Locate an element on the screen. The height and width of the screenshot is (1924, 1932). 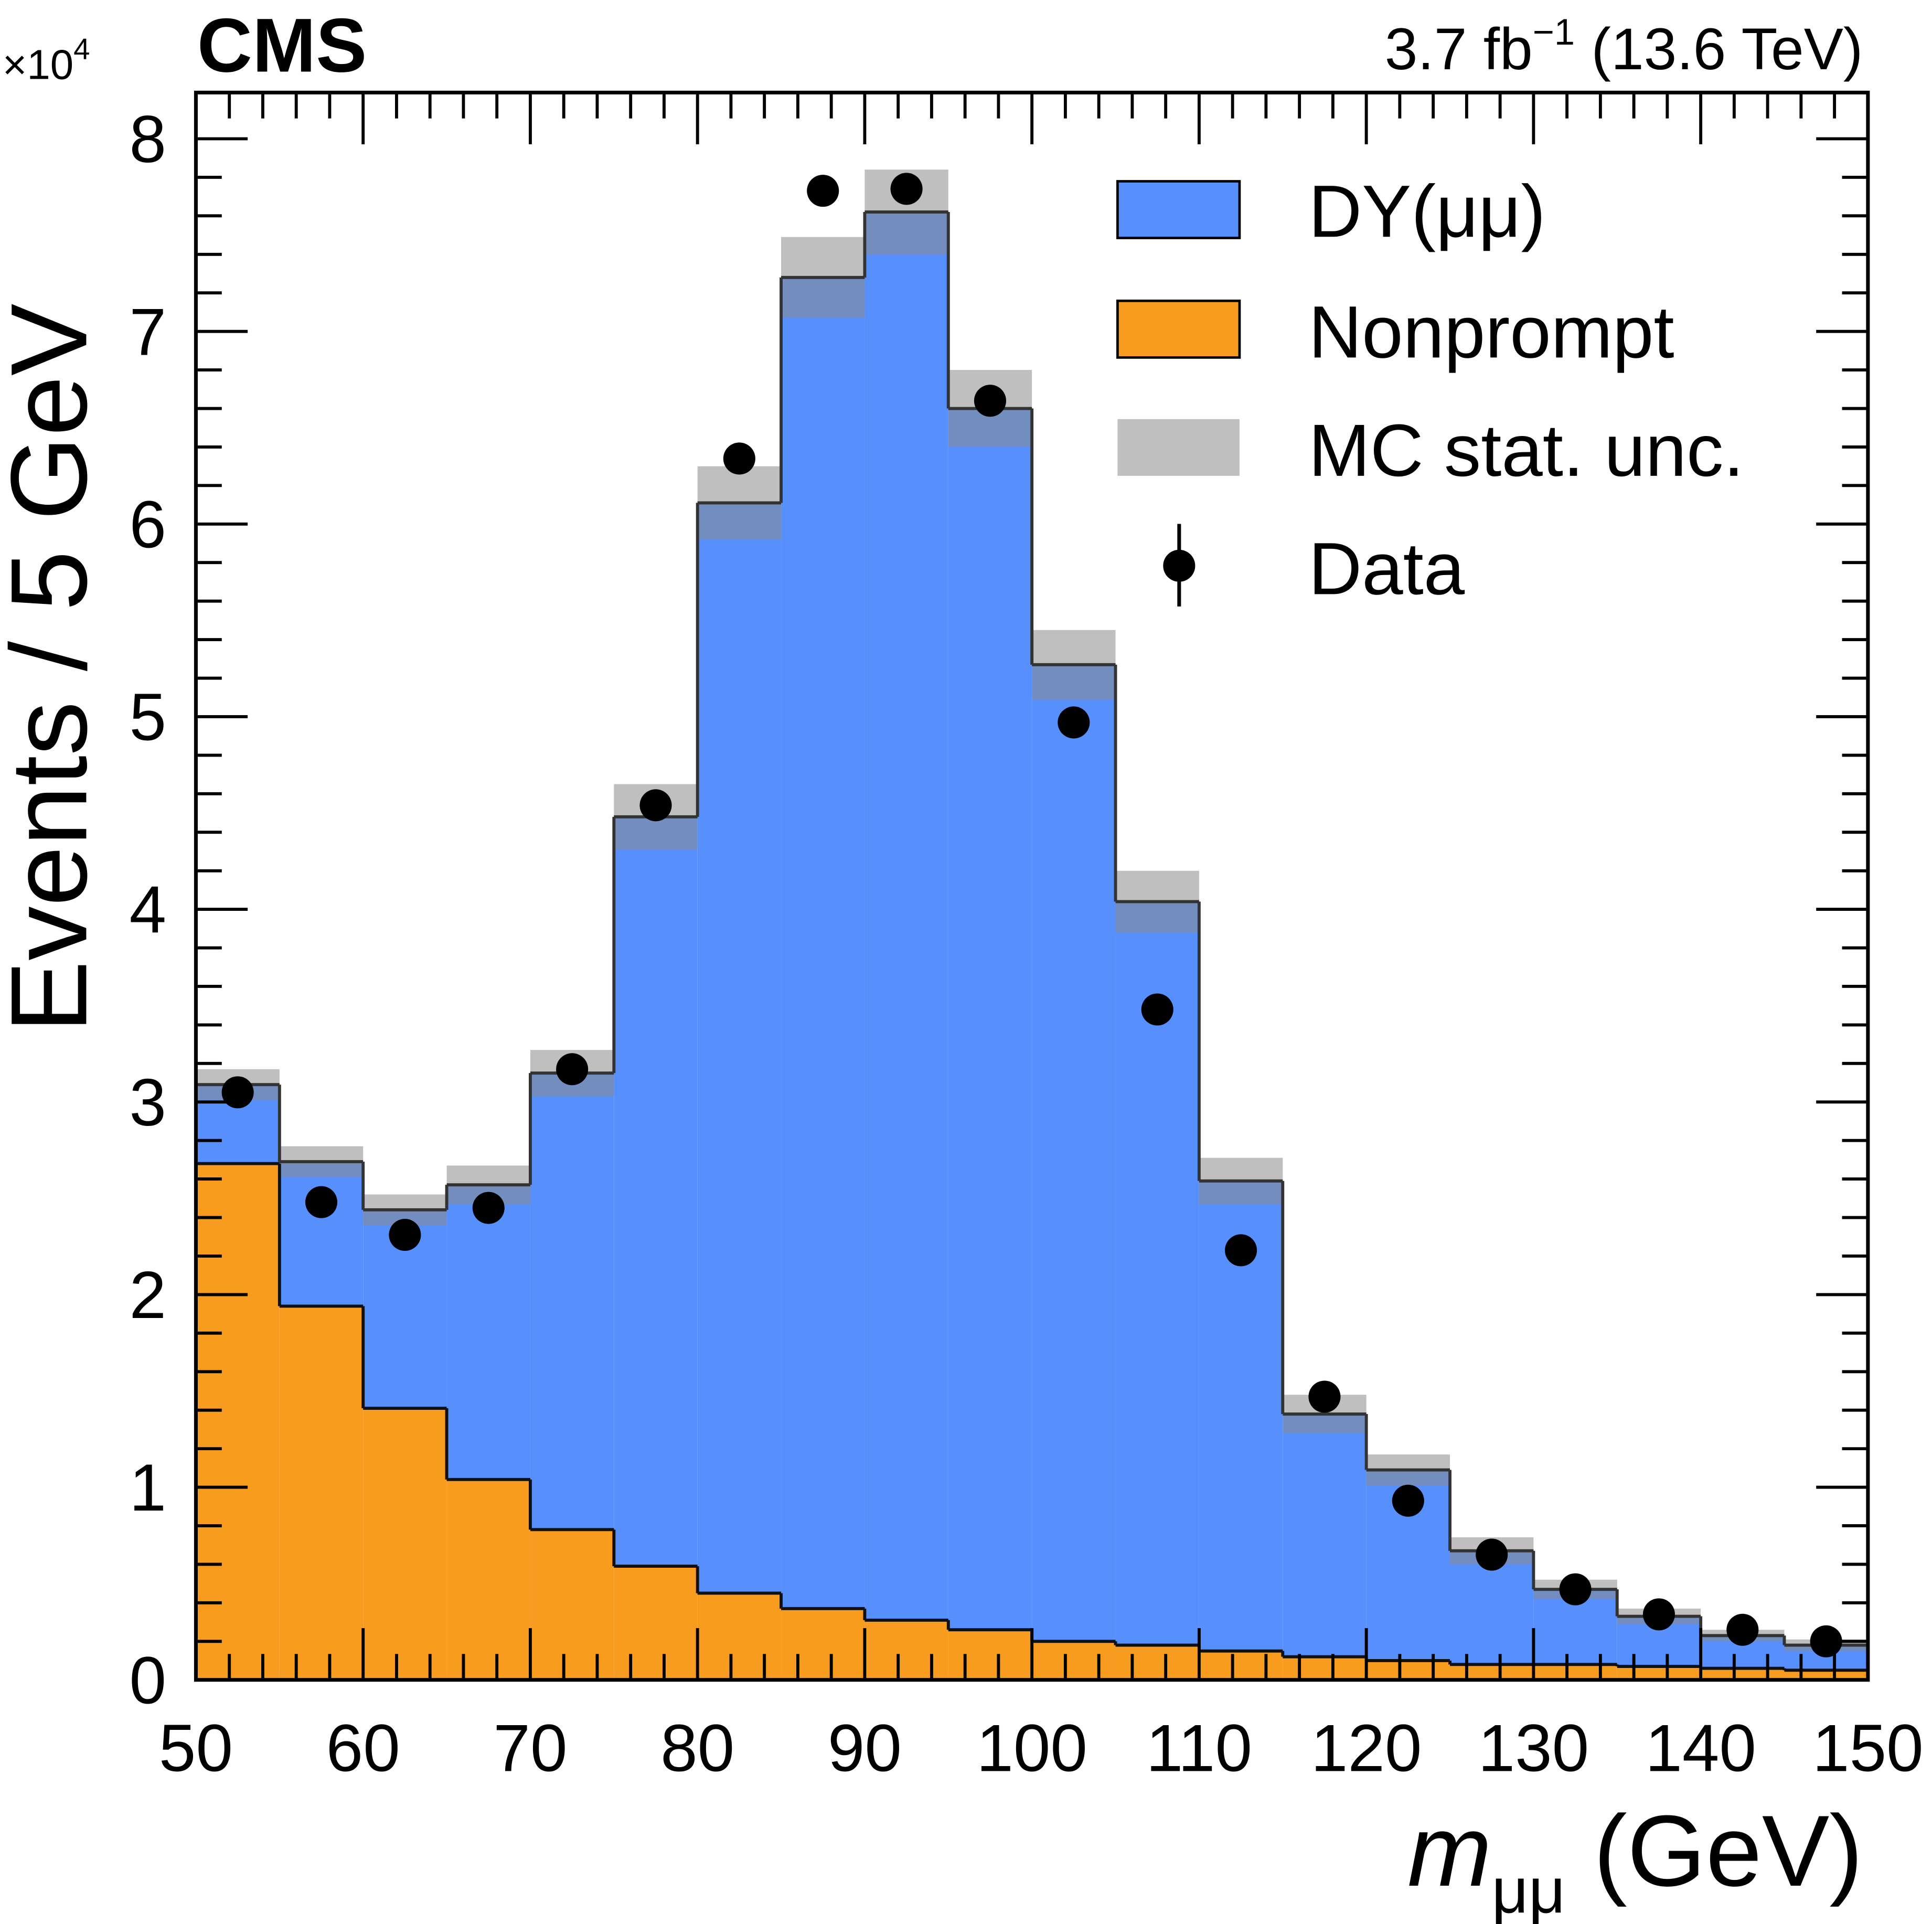
legend-label-nonprompt: Nonprompt is located at coordinates (1491, 331).